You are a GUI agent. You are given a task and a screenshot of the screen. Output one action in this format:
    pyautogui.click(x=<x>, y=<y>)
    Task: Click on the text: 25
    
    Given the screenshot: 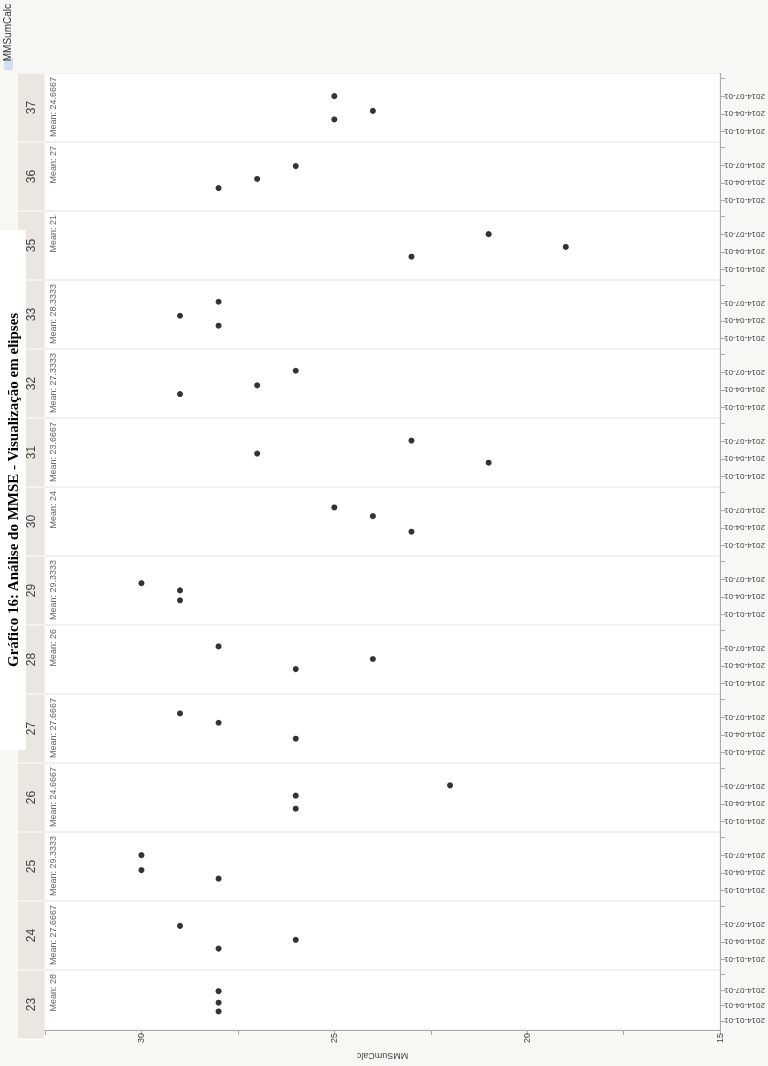 What is the action you would take?
    pyautogui.click(x=31, y=866)
    